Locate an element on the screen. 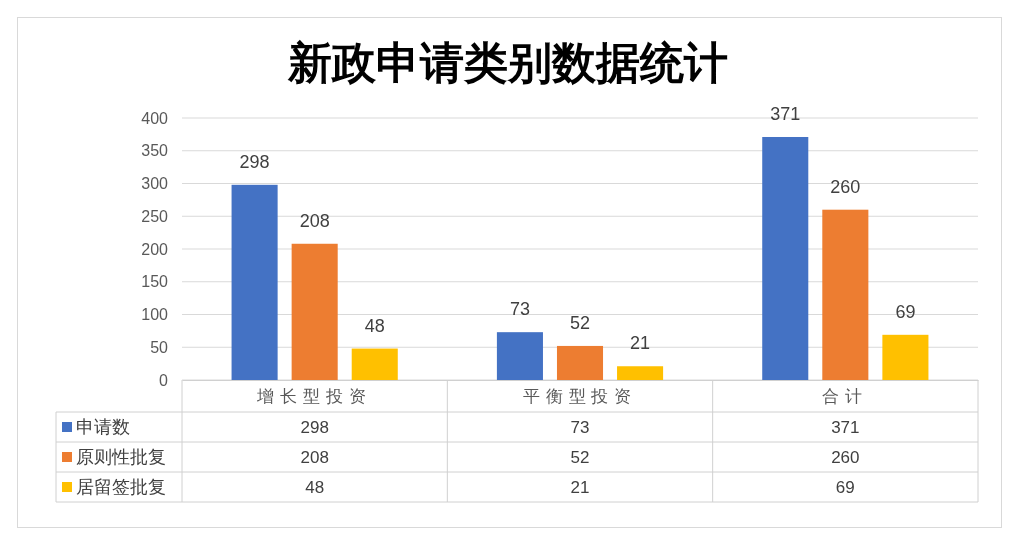 This screenshot has height=542, width=1024. annotation: 260 is located at coordinates (845, 186).